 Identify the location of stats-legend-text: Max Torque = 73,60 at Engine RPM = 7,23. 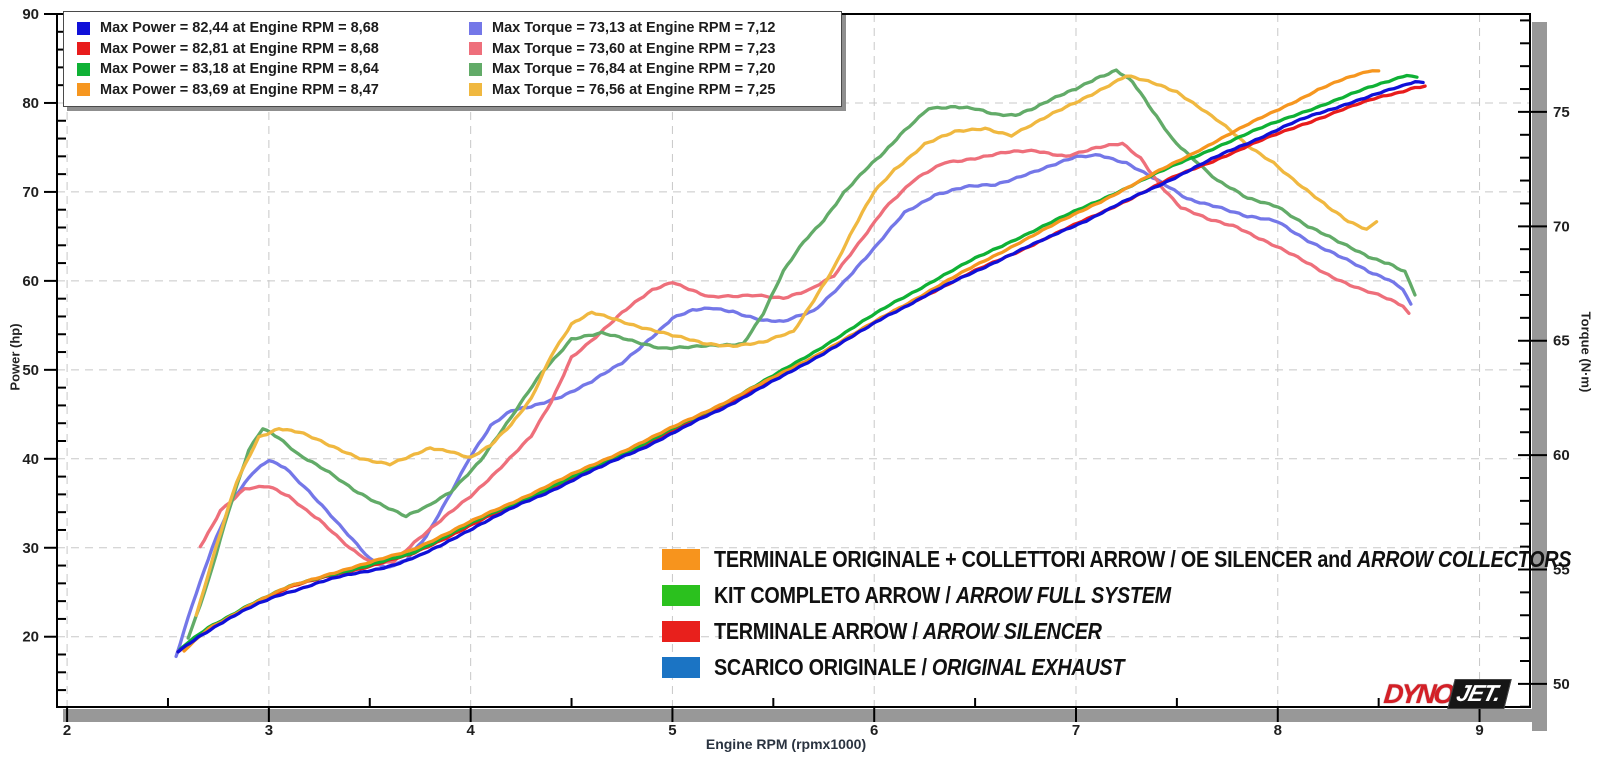
(634, 48).